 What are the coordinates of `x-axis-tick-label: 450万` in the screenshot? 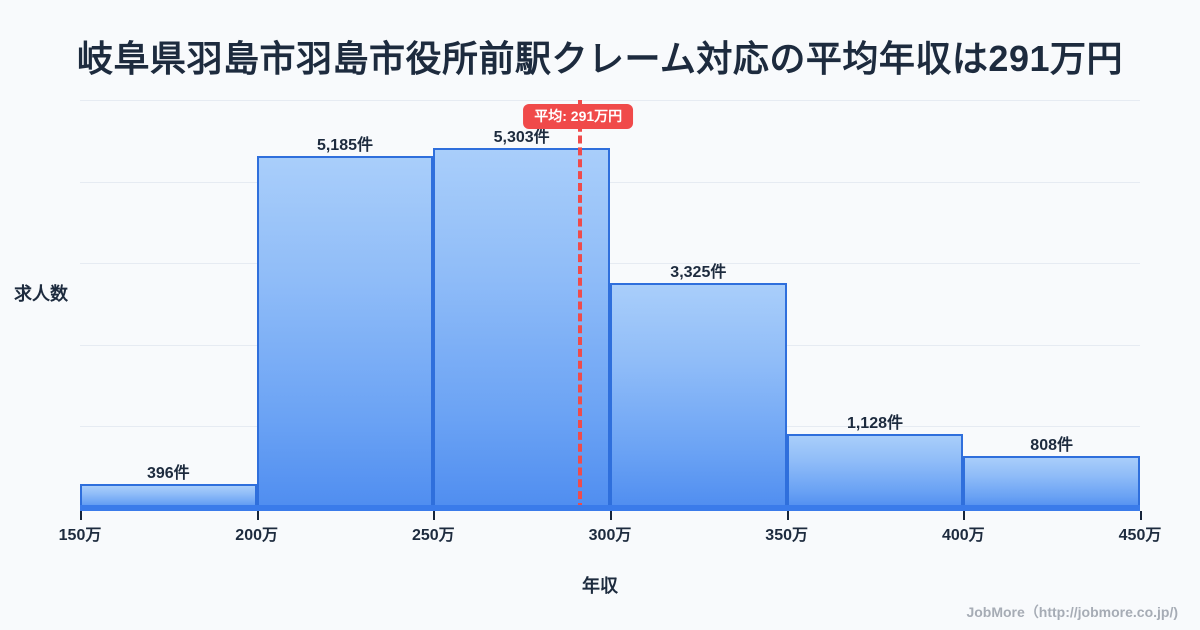 It's located at (1140, 535).